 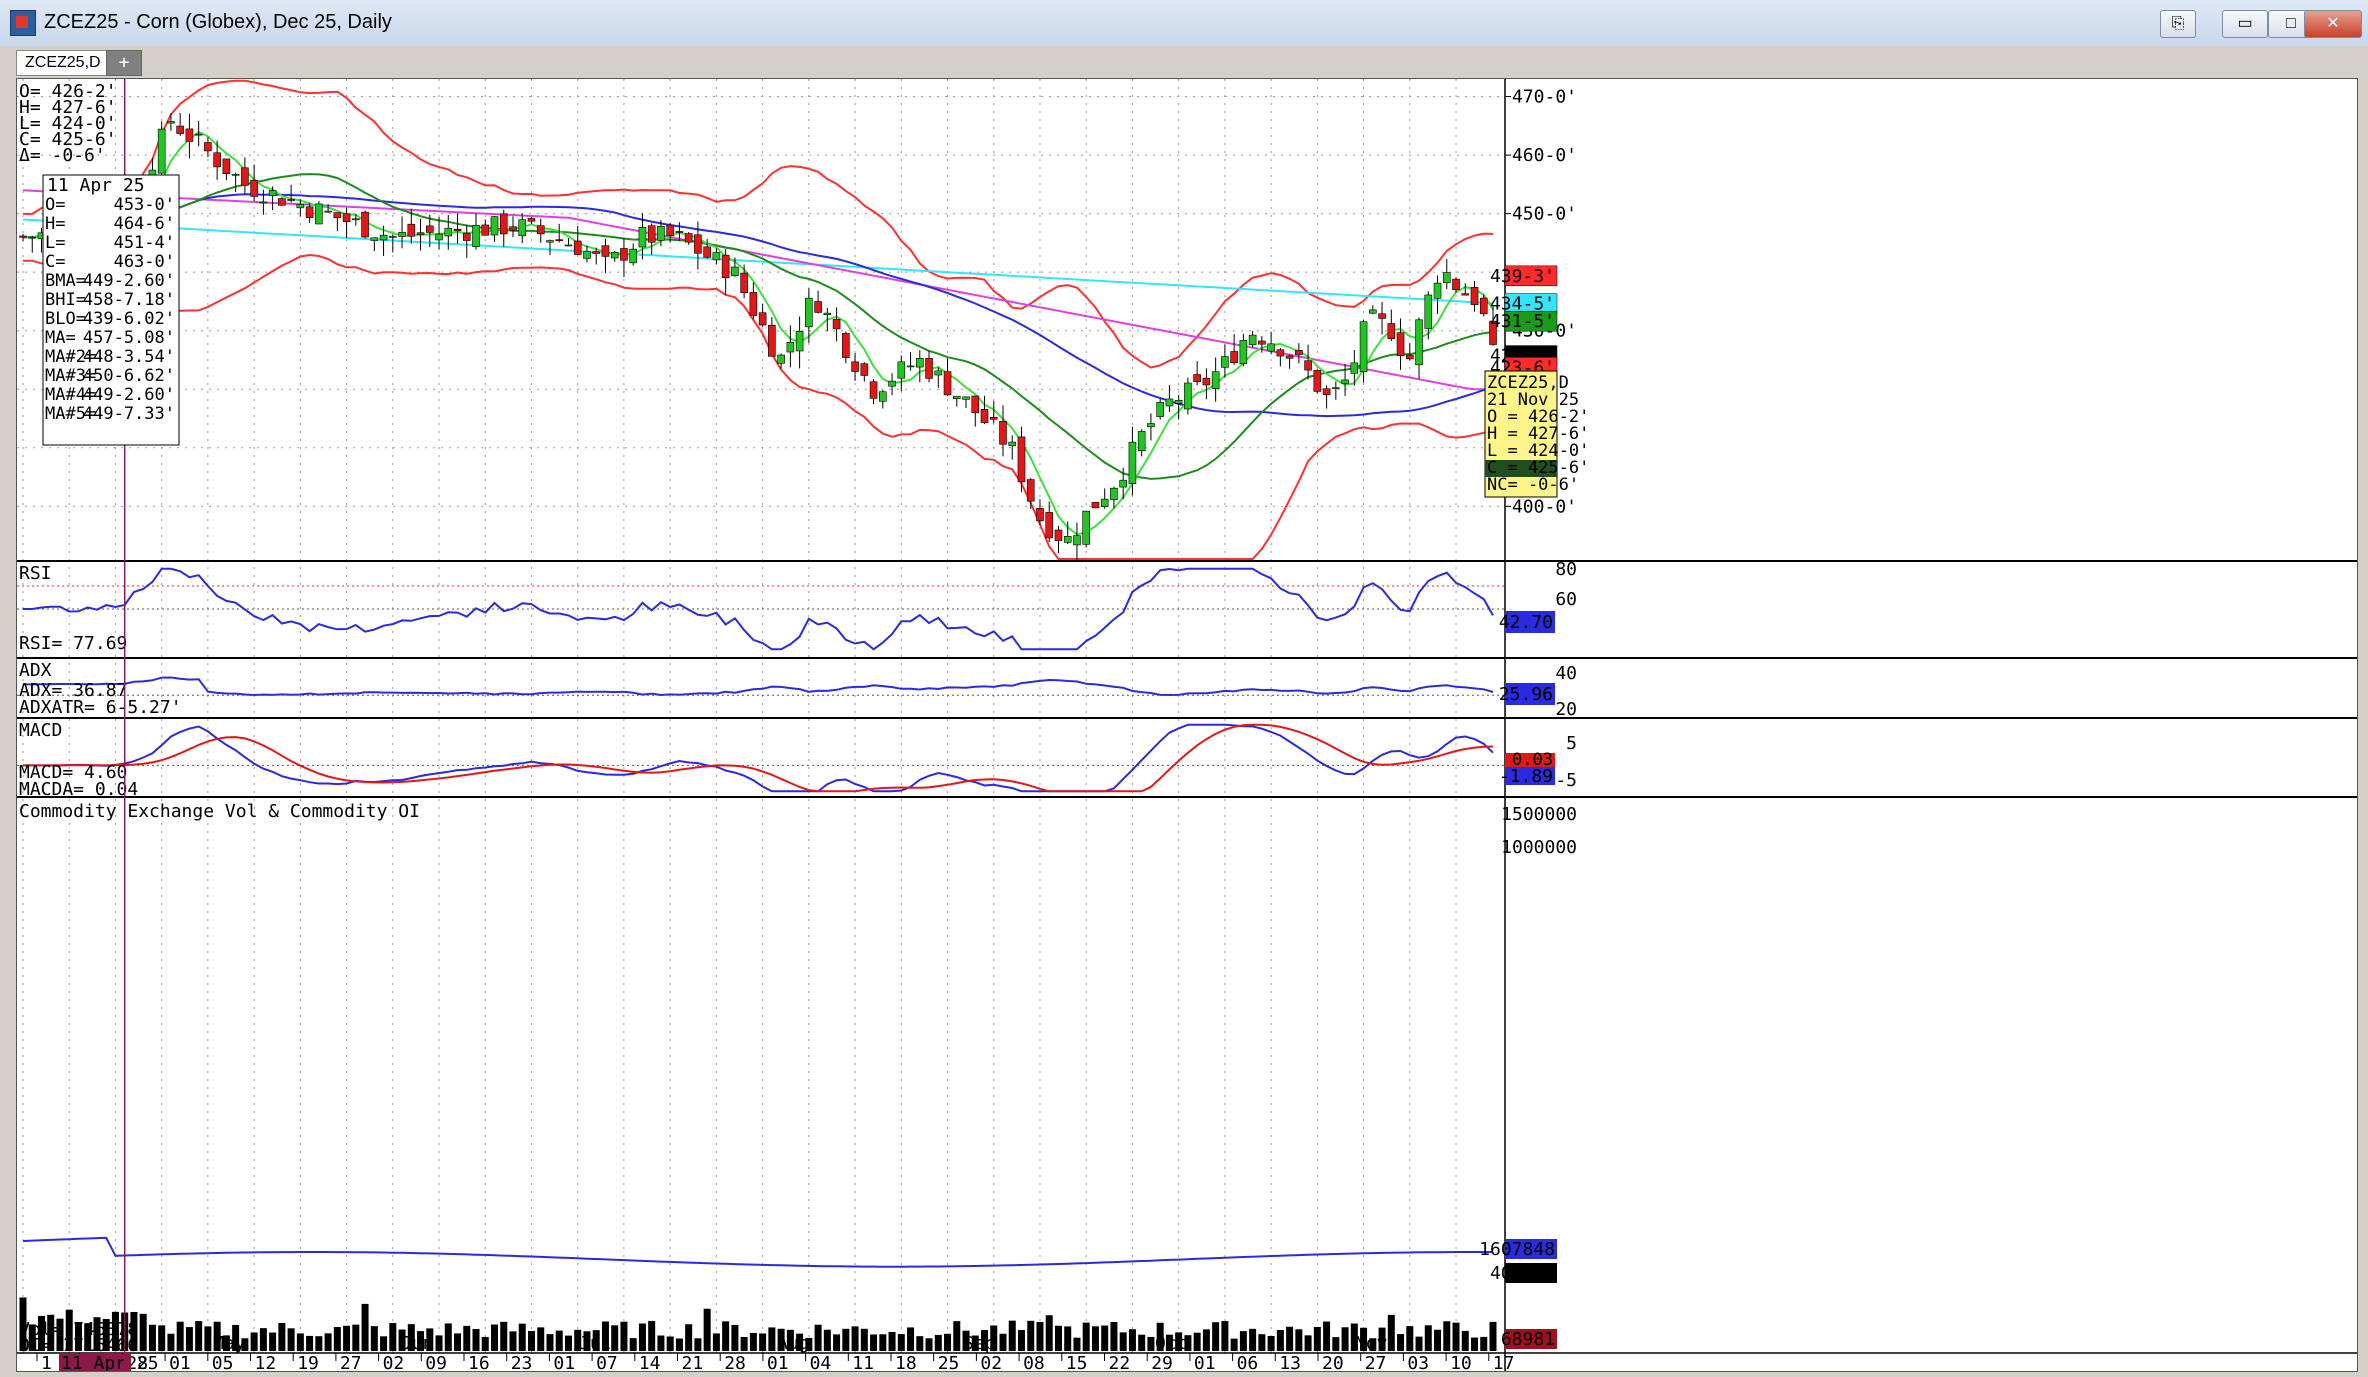 I want to click on close-button: ✕, so click(x=2333, y=24).